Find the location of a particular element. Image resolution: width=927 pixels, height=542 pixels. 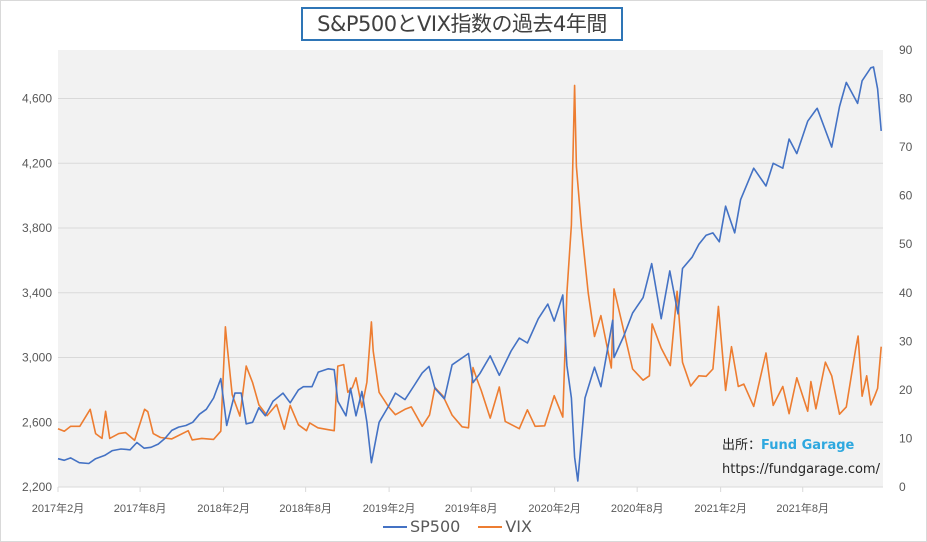

legend-item-vix: VIX is located at coordinates (505, 526).